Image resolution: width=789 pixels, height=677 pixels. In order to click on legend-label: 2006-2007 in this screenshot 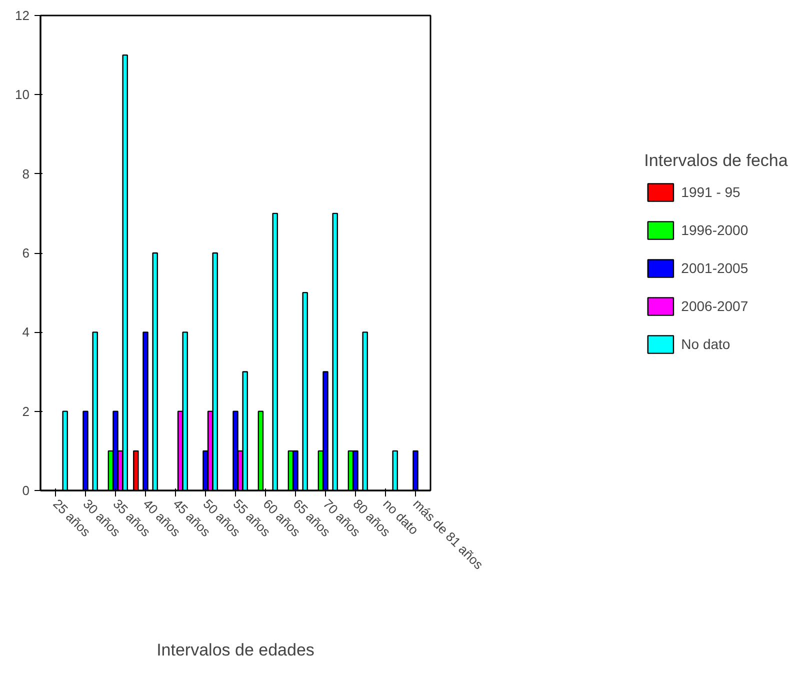, I will do `click(714, 306)`.